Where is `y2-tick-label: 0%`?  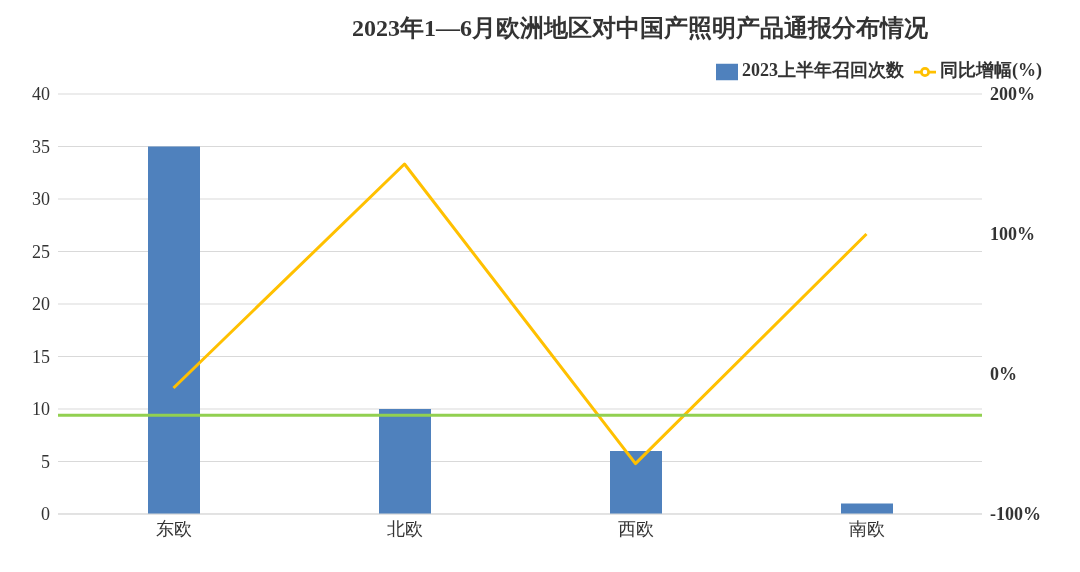
y2-tick-label: 0% is located at coordinates (1003, 374).